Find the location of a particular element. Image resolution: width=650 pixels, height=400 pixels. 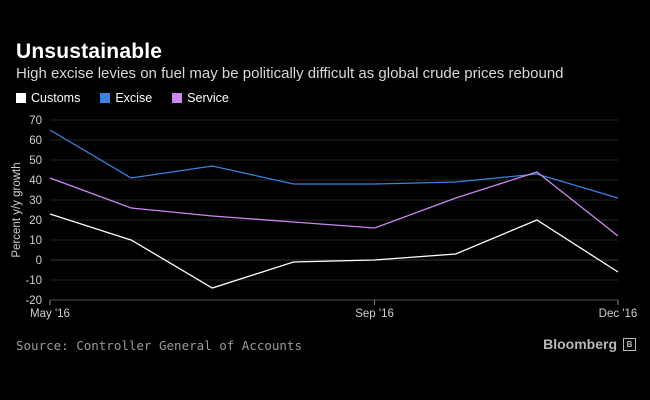

y-tick-label: 20 is located at coordinates (35, 221).